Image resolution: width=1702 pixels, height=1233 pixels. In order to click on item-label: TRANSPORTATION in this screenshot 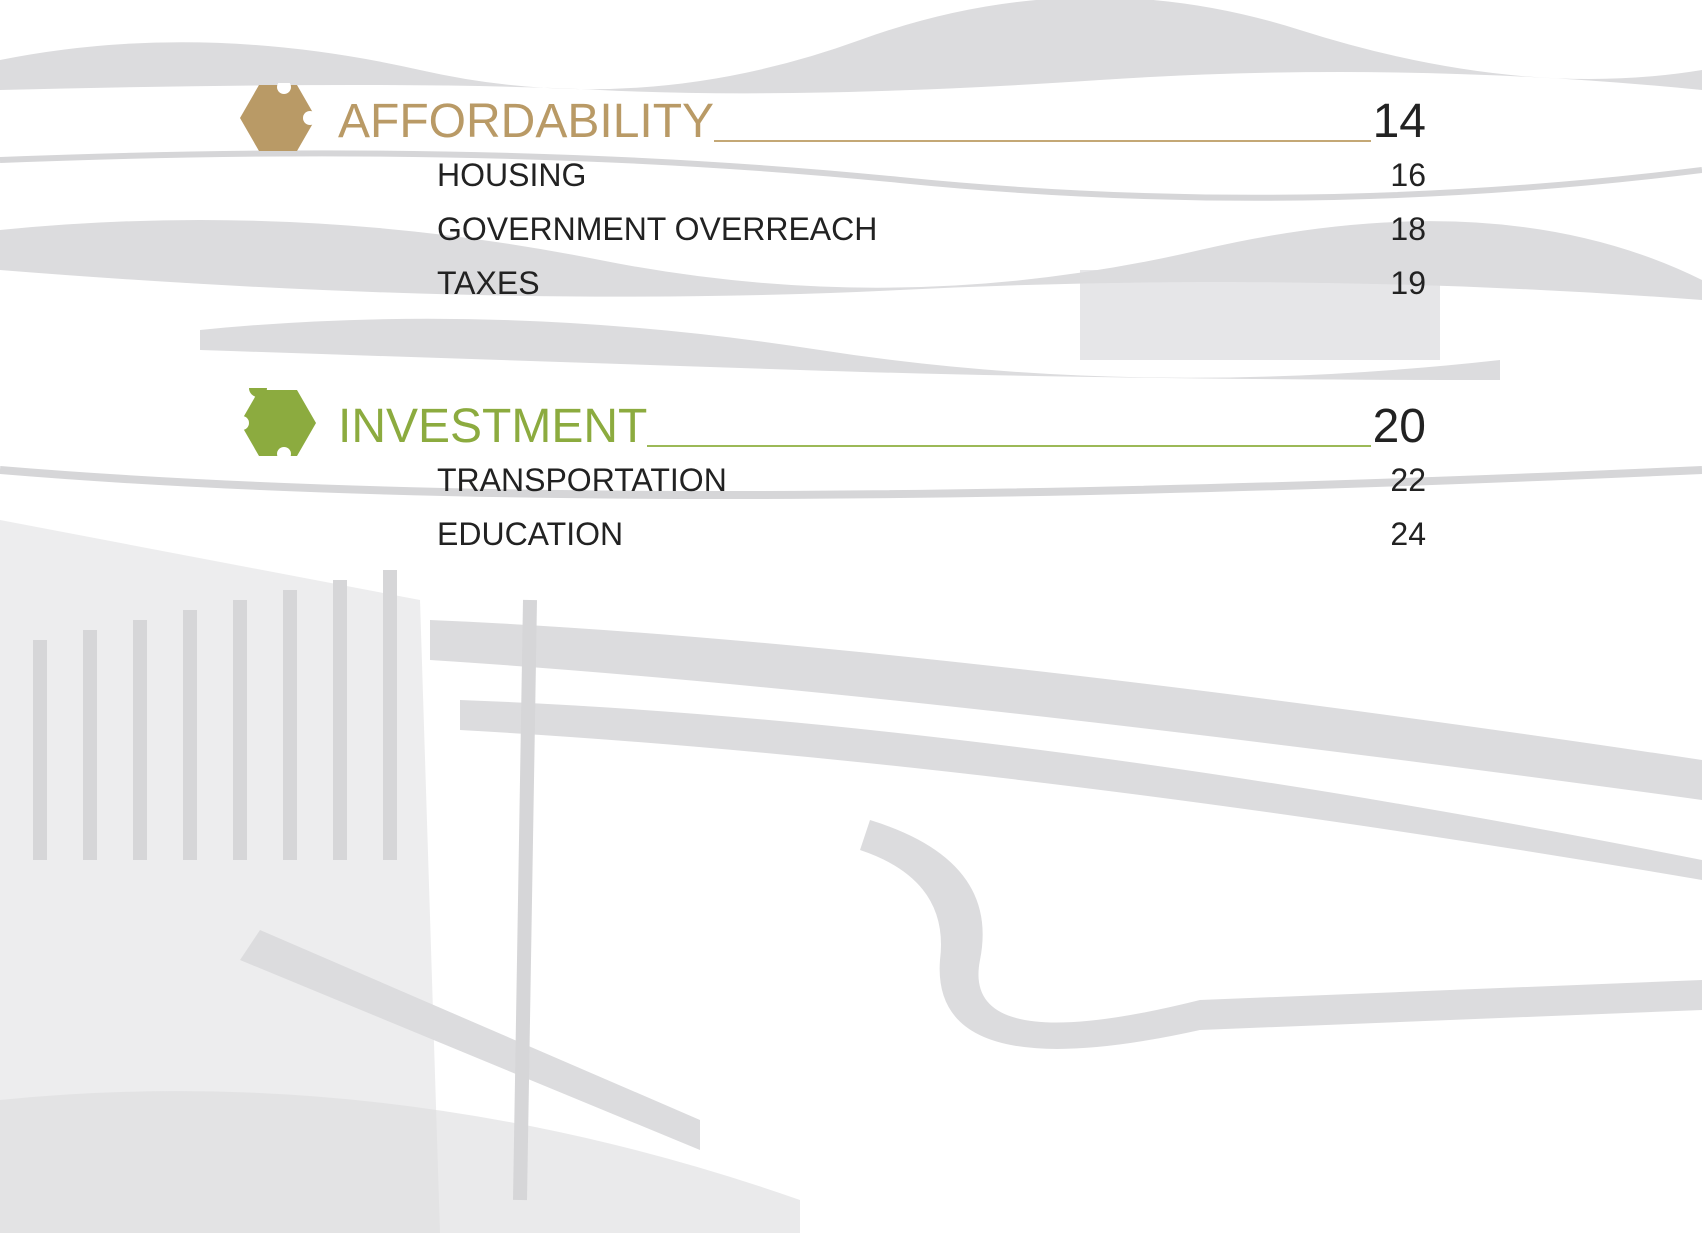, I will do `click(582, 480)`.